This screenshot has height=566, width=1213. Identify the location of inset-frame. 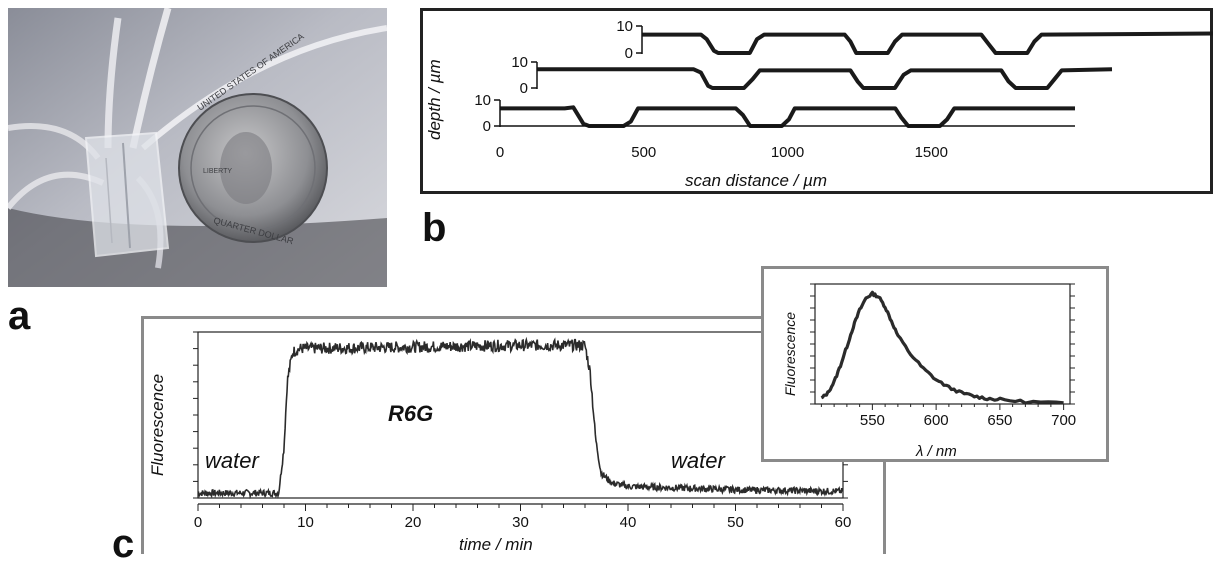
(935, 364).